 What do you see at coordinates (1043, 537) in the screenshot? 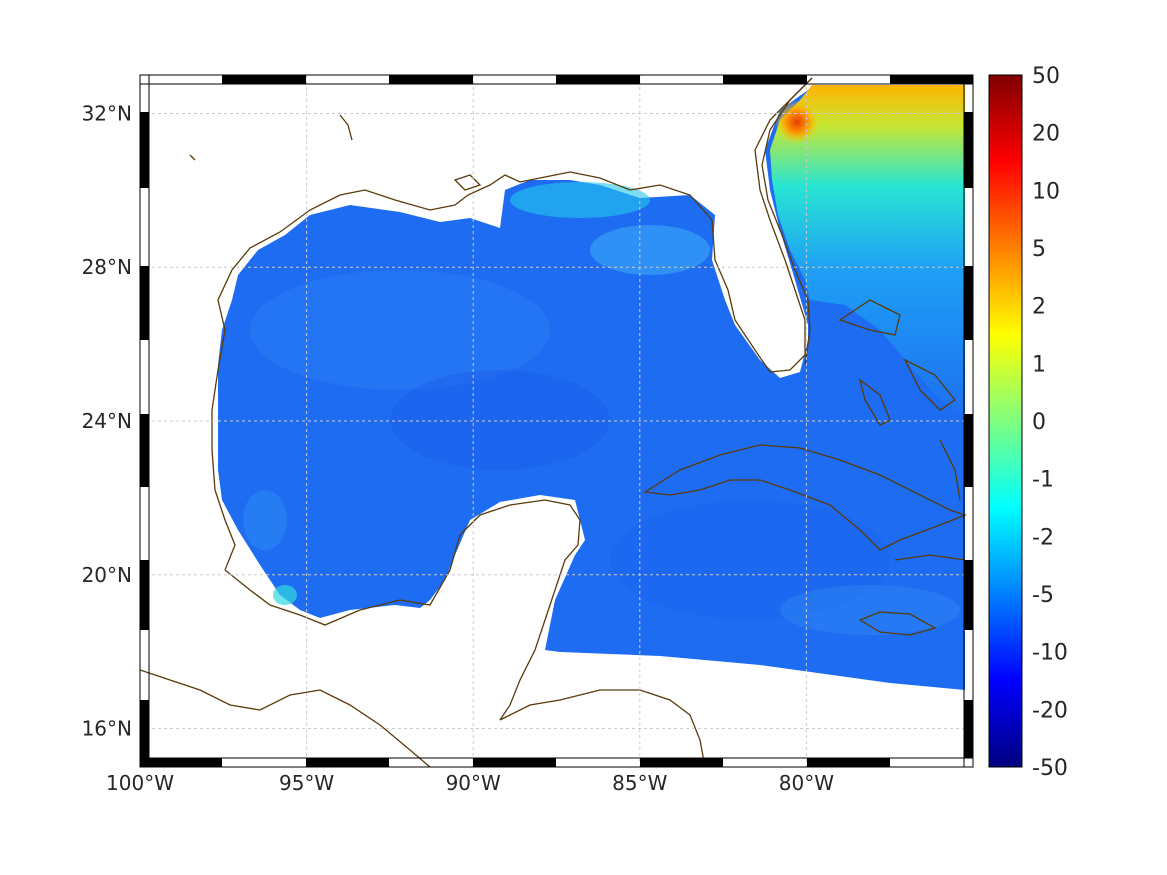
I see `colorbar-tick-label: -2` at bounding box center [1043, 537].